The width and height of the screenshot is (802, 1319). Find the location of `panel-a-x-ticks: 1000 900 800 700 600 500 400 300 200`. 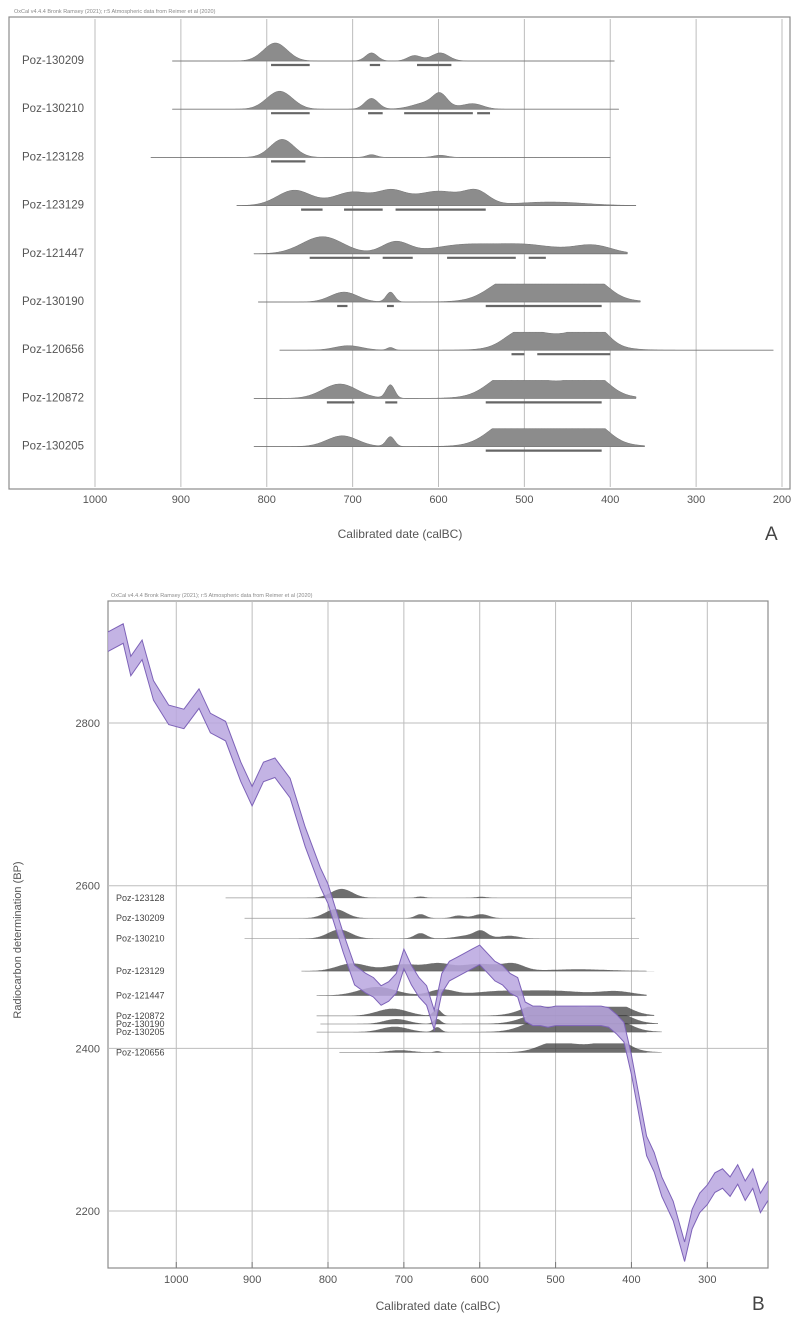

panel-a-x-ticks: 1000 900 800 700 600 500 400 300 200 is located at coordinates (437, 500).